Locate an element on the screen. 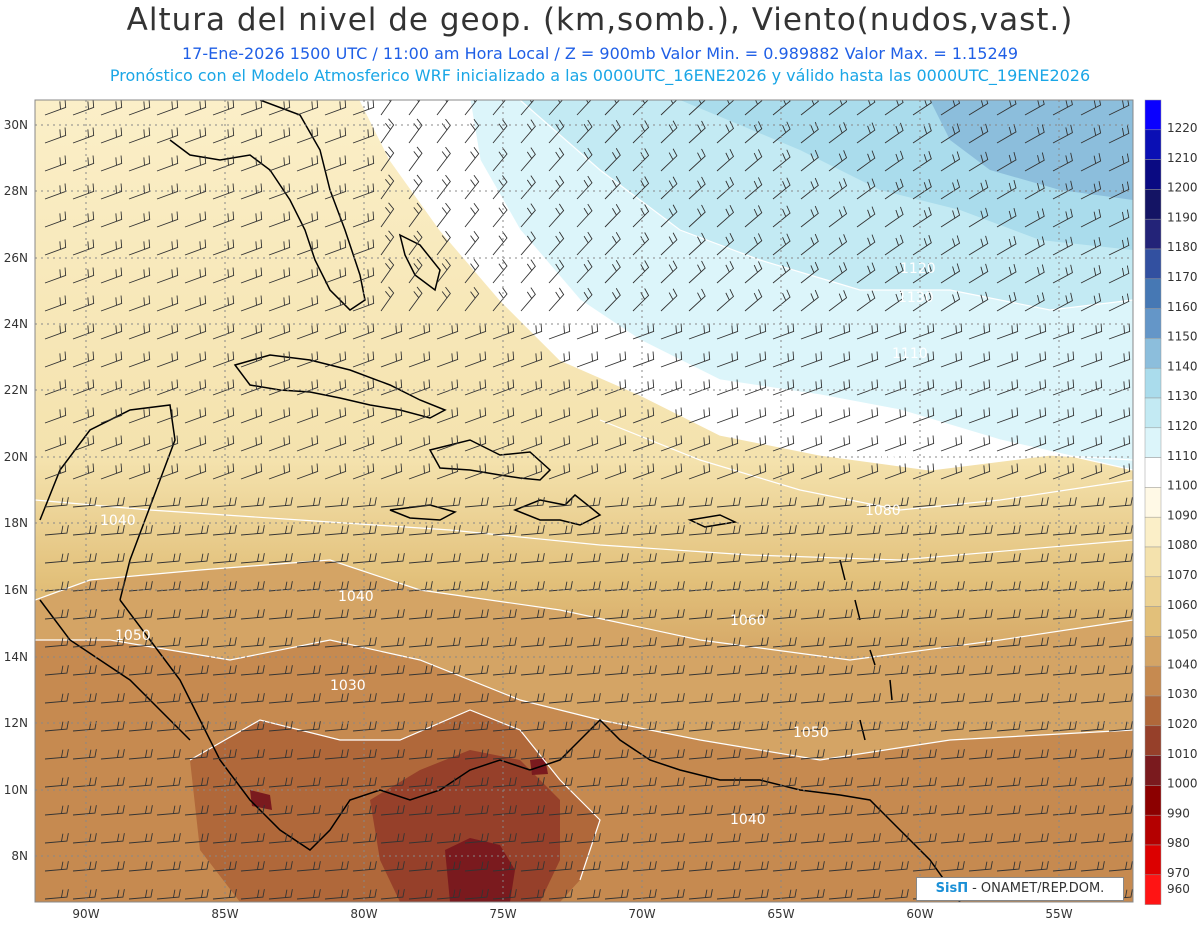 This screenshot has width=1200, height=927. colorbar-label: 1030 is located at coordinates (1182, 694).